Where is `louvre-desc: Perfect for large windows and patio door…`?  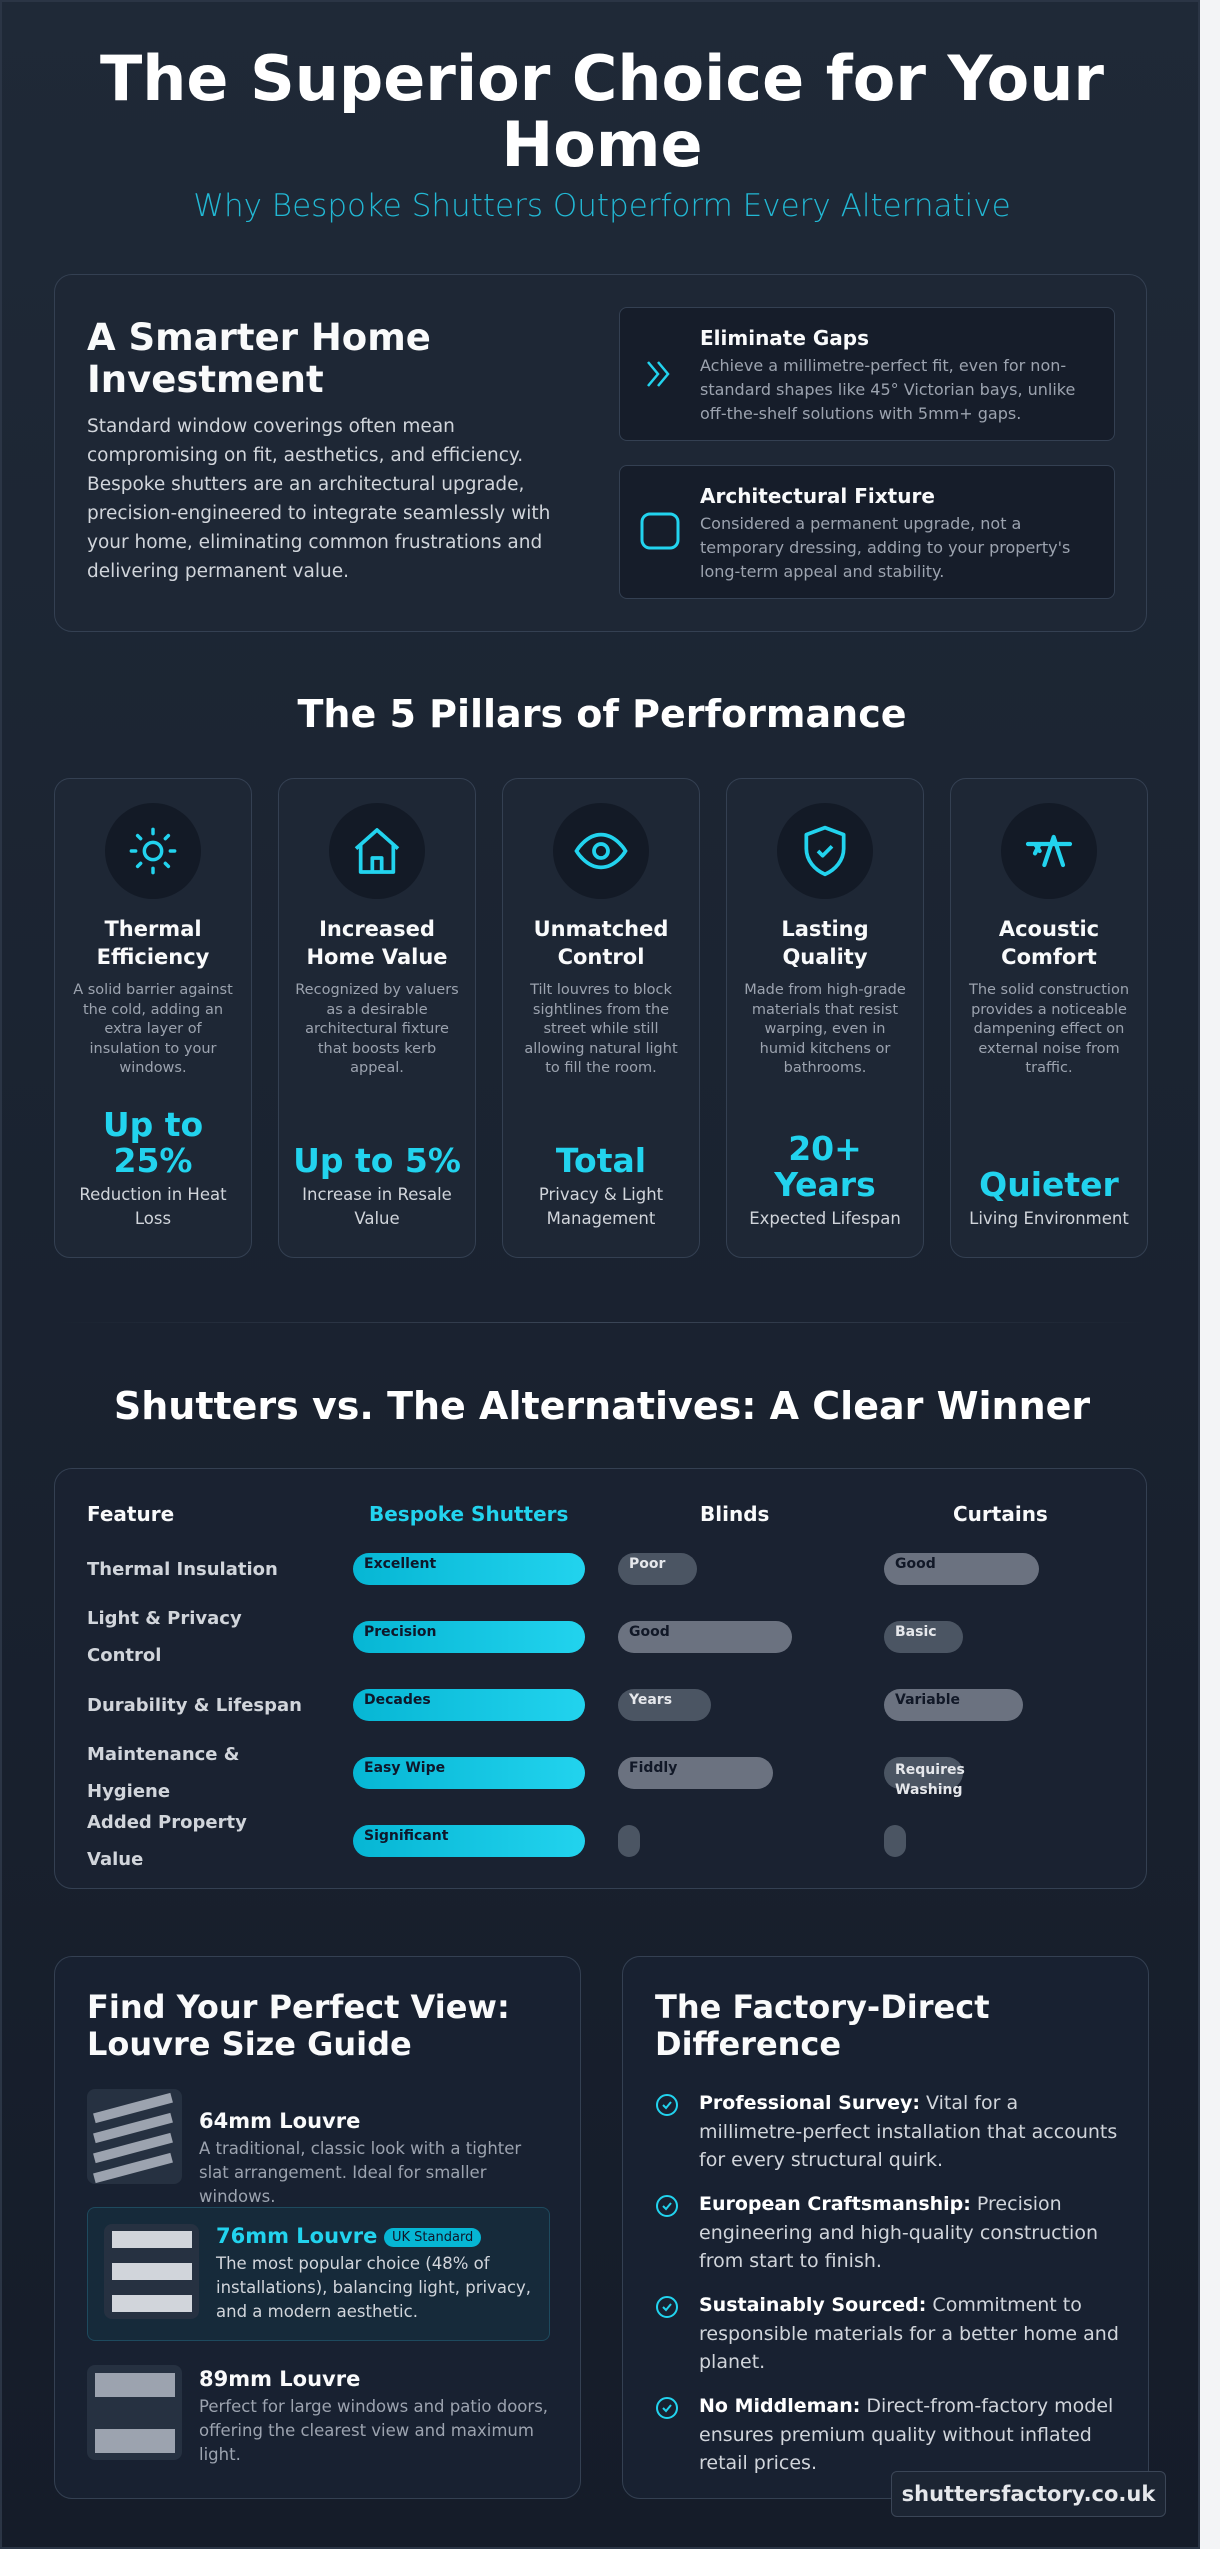 louvre-desc: Perfect for large windows and patio door… is located at coordinates (374, 2430).